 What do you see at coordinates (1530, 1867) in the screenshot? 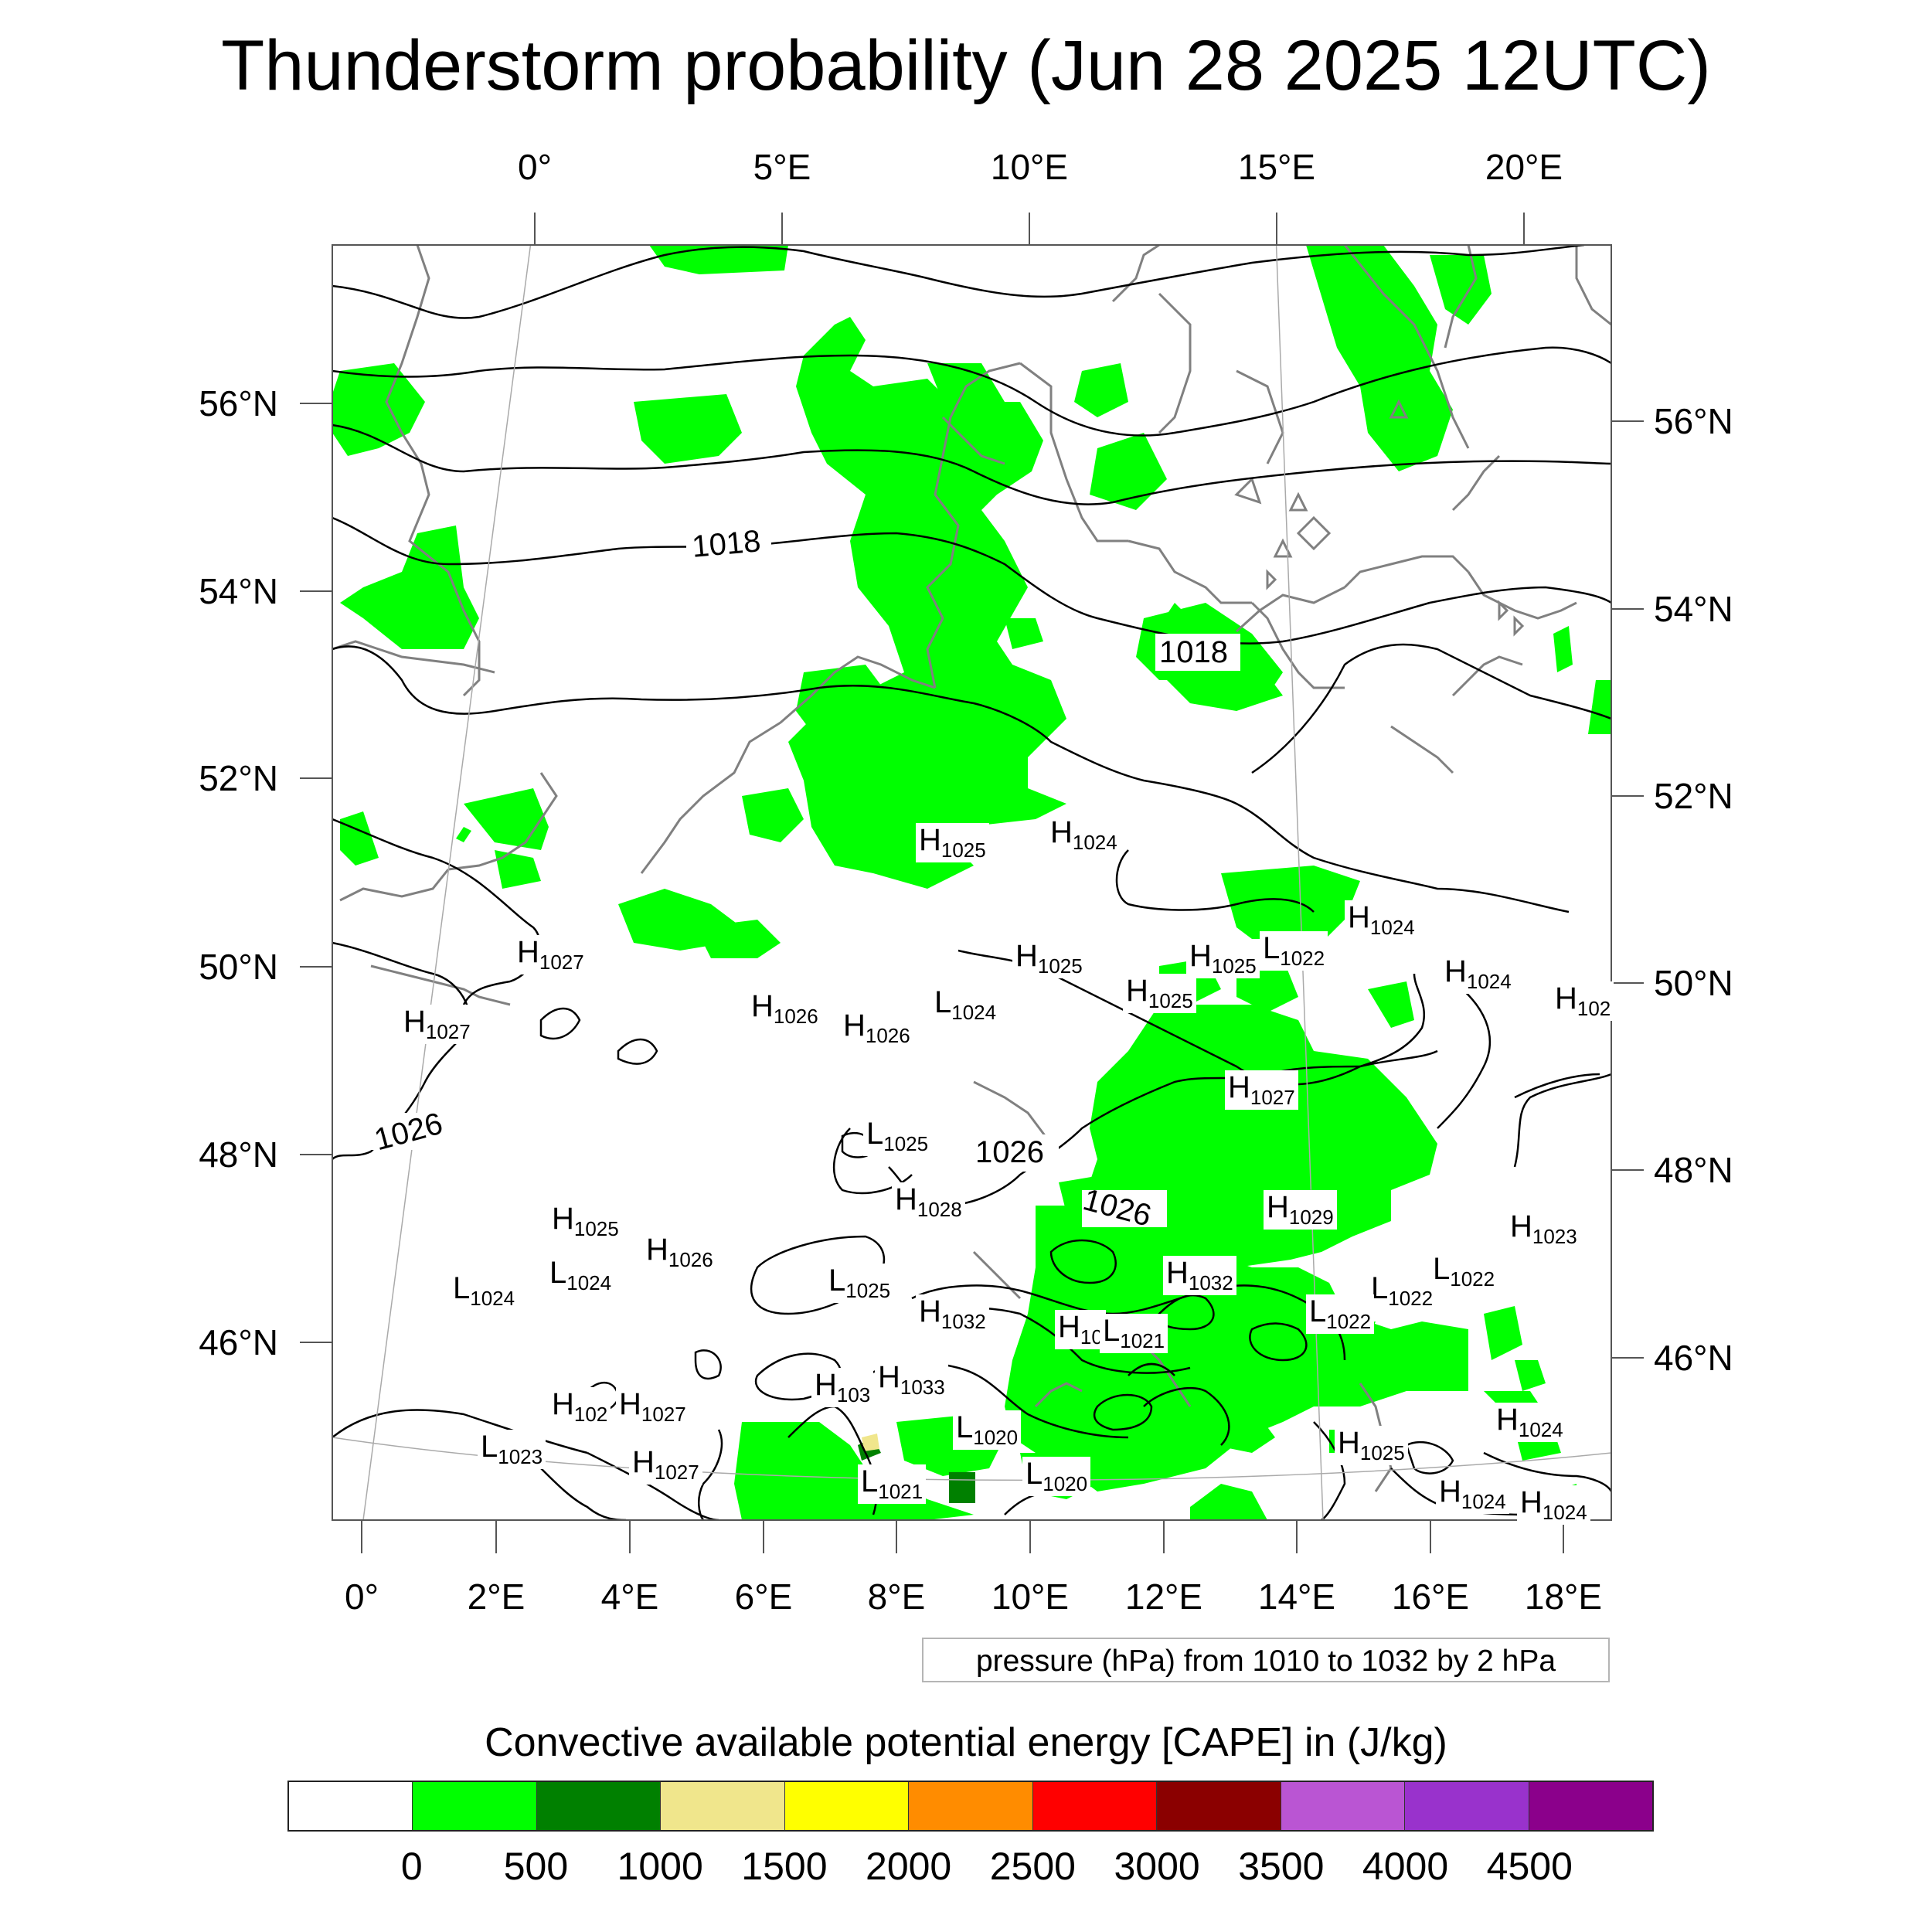
I see `colorbar-label: 4500` at bounding box center [1530, 1867].